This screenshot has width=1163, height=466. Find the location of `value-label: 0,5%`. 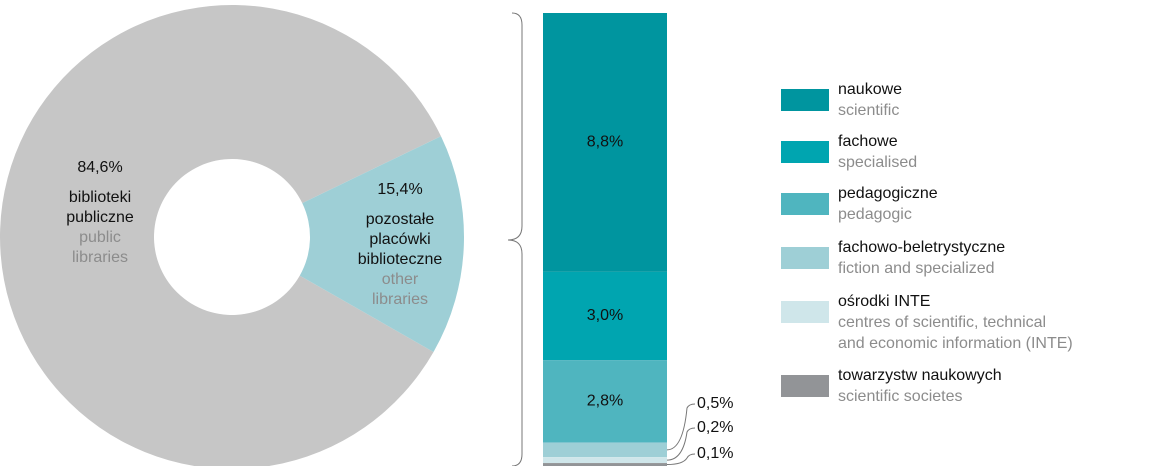

value-label: 0,5% is located at coordinates (715, 403).